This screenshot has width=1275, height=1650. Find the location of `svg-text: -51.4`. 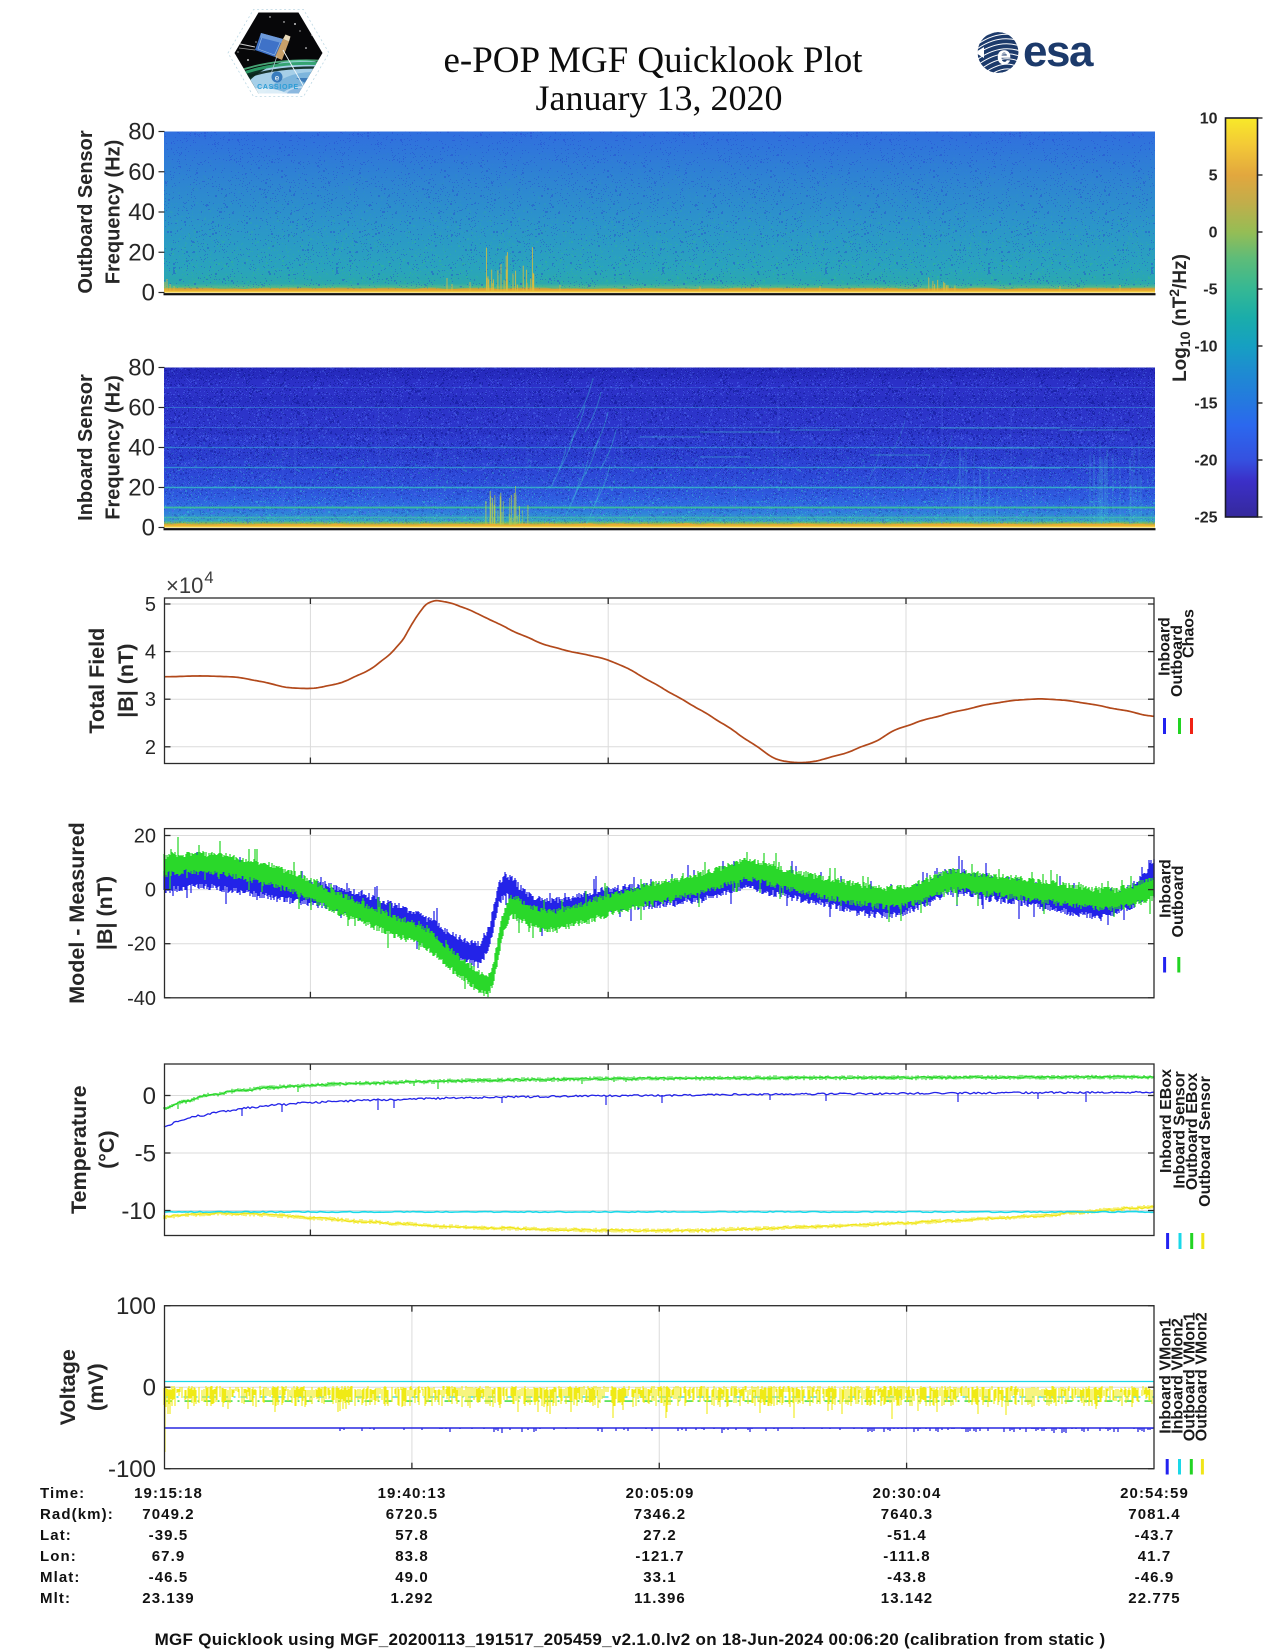

svg-text: -51.4 is located at coordinates (907, 1535).